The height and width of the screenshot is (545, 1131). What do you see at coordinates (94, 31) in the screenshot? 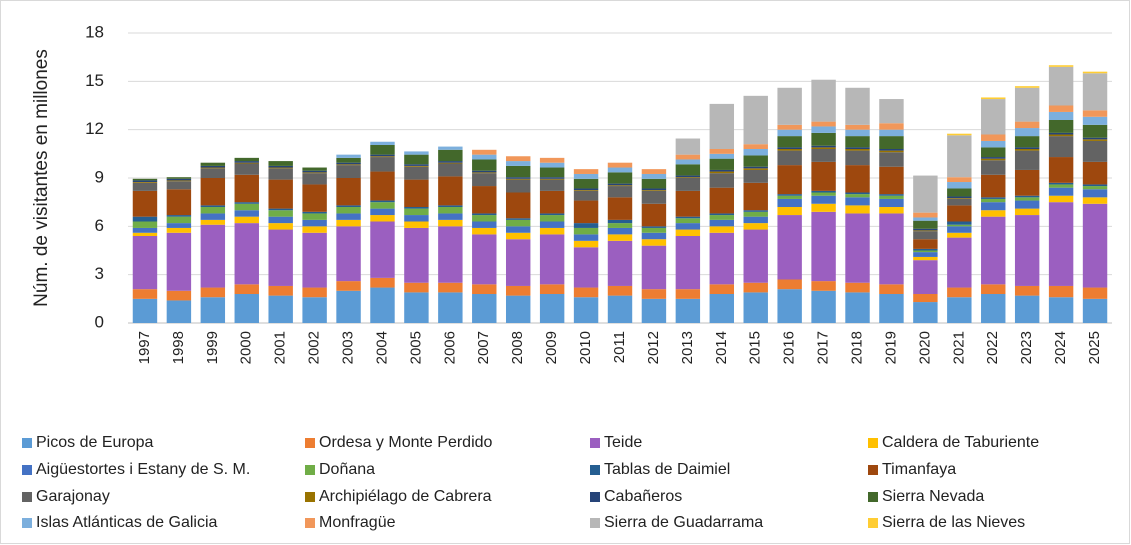
I see `y-tick-label: 18` at bounding box center [94, 31].